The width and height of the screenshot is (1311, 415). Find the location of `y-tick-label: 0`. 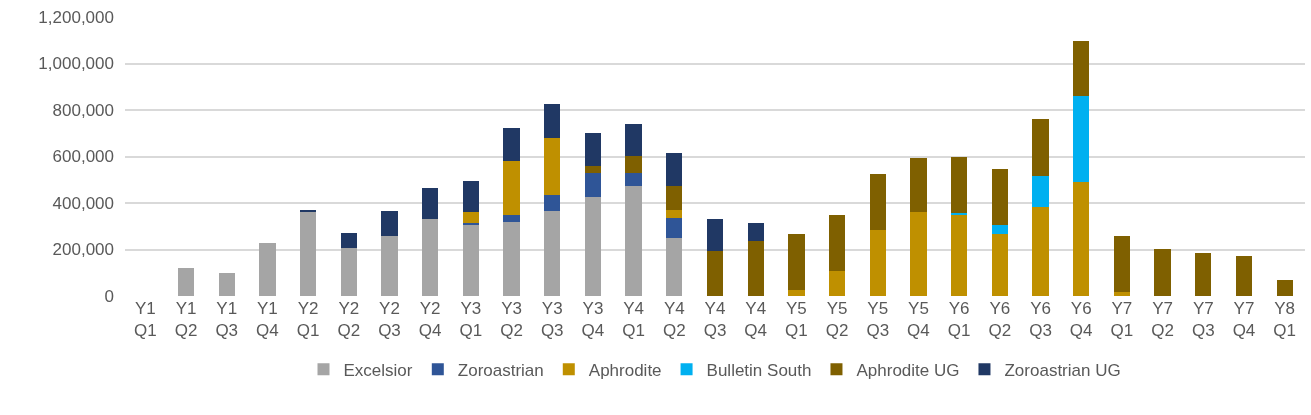

y-tick-label: 0 is located at coordinates (109, 296).